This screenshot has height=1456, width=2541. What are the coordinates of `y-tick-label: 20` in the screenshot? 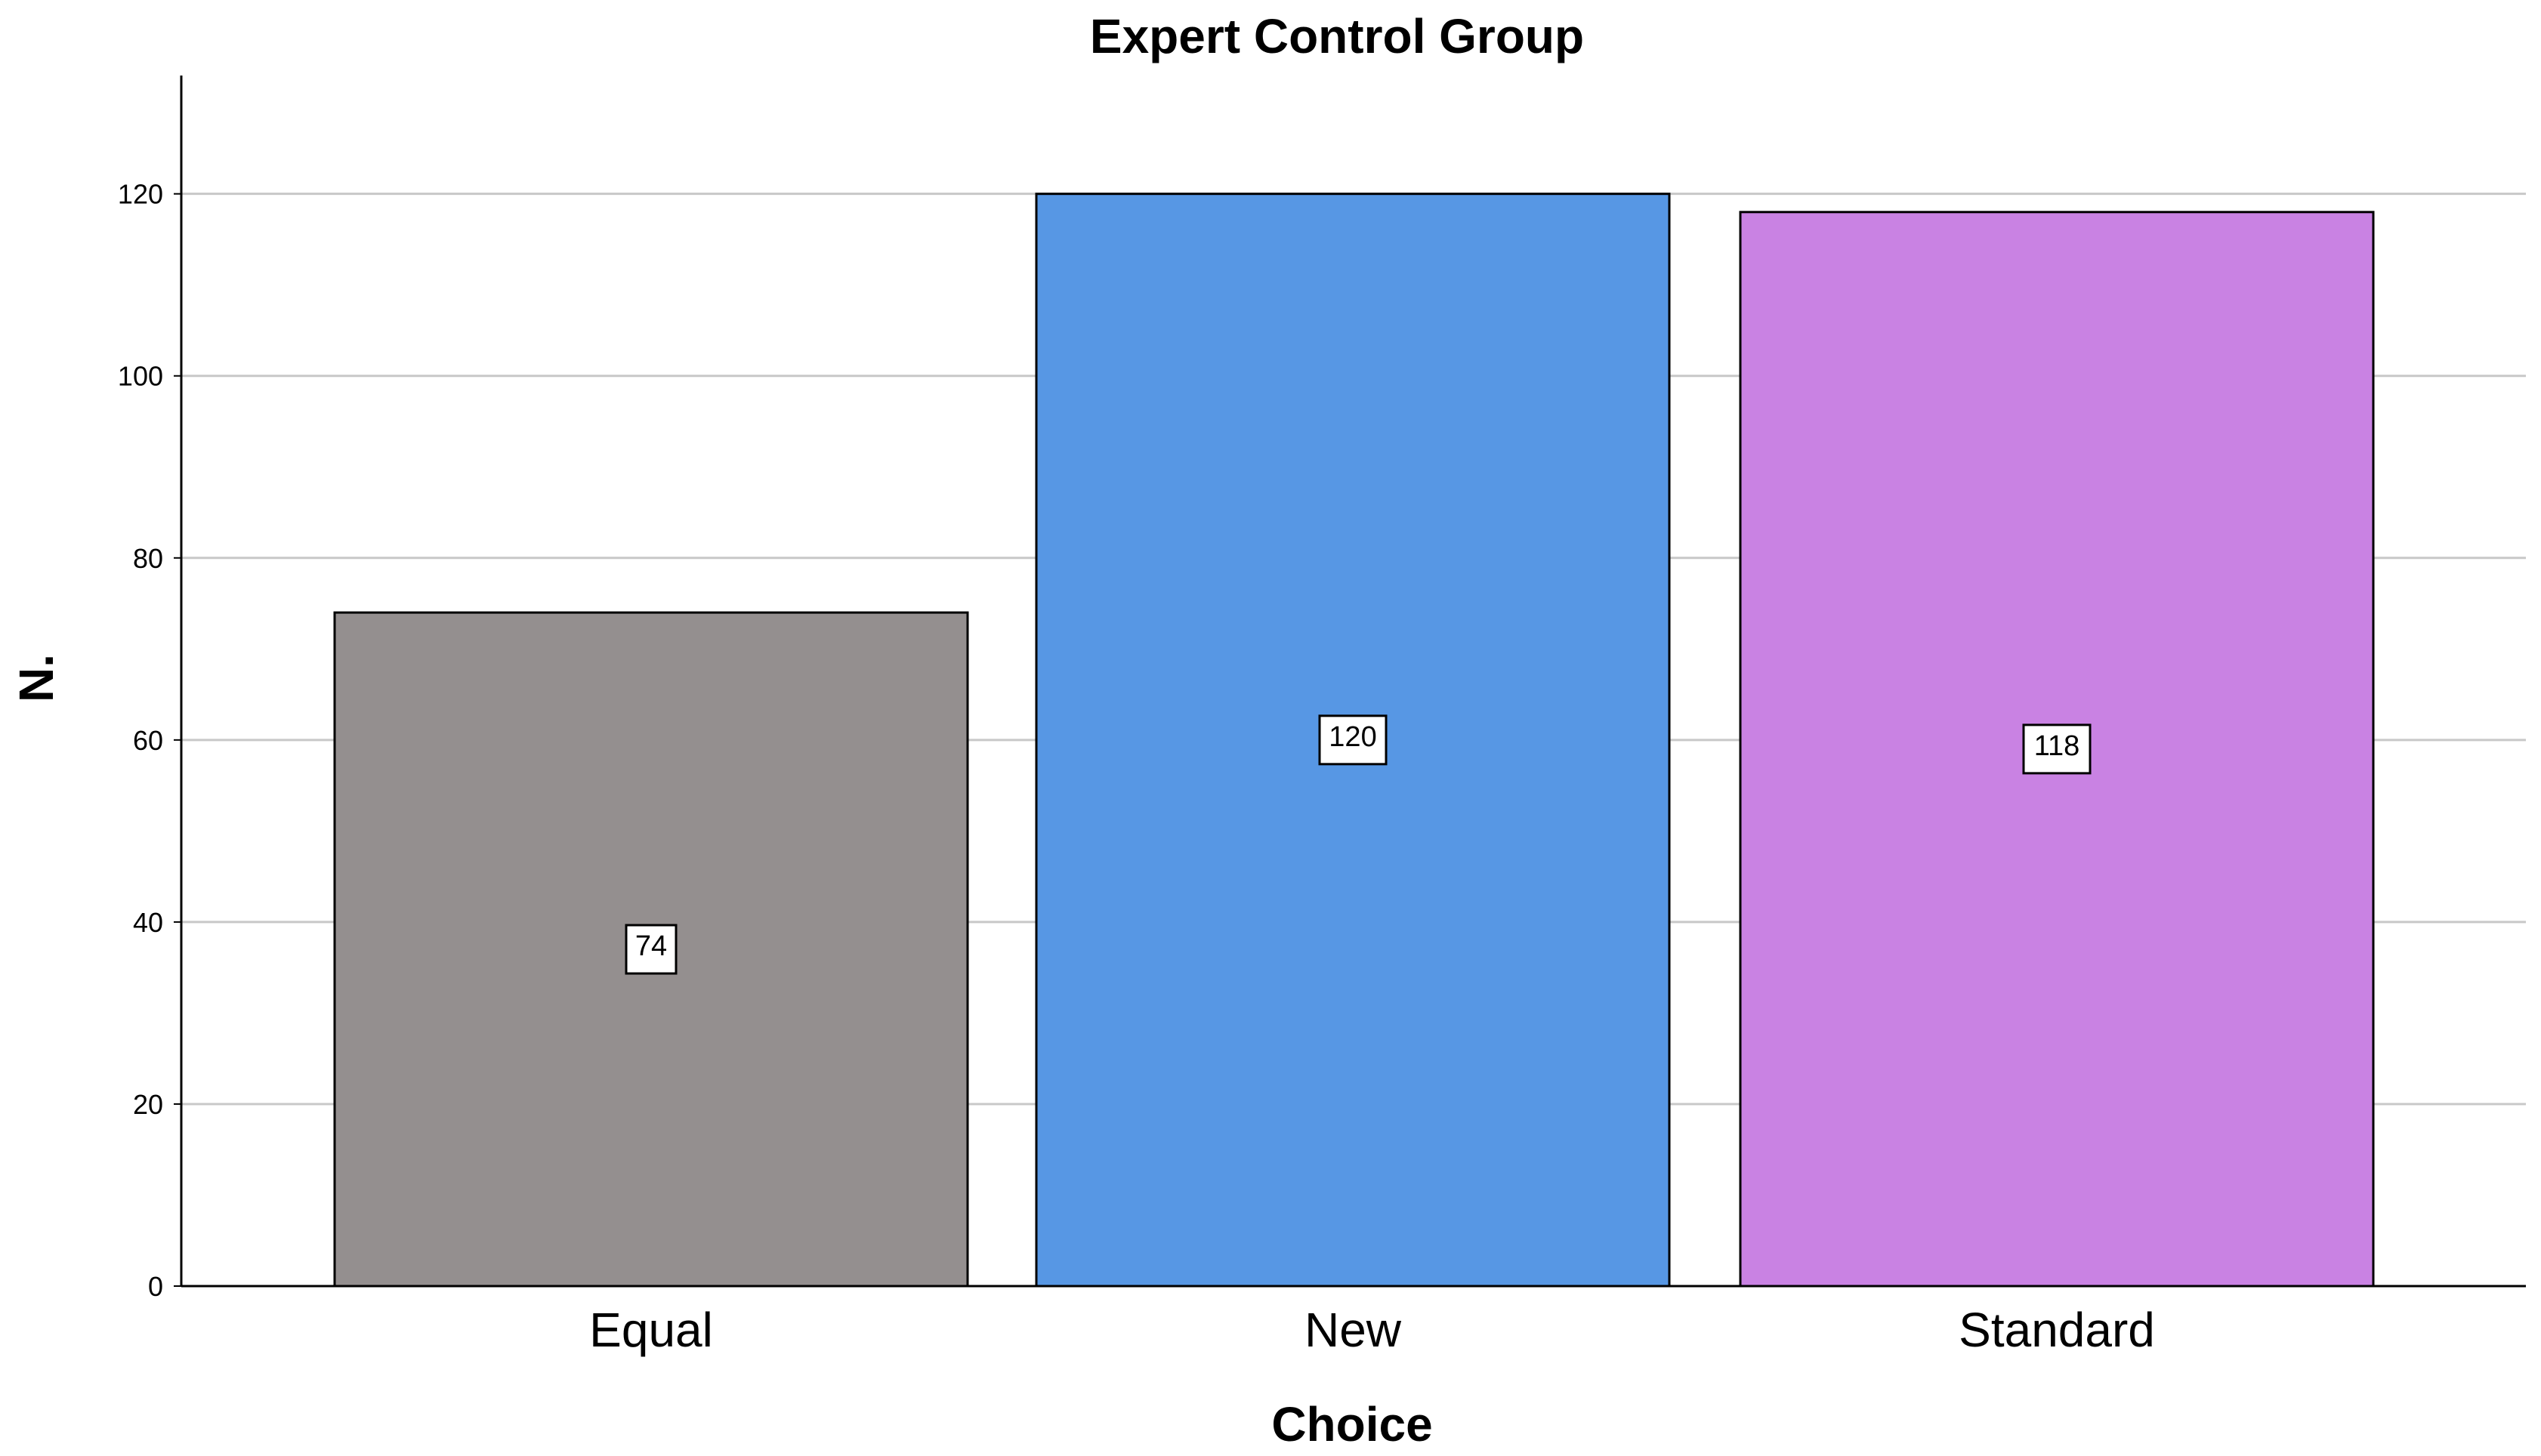 It's located at (148, 1104).